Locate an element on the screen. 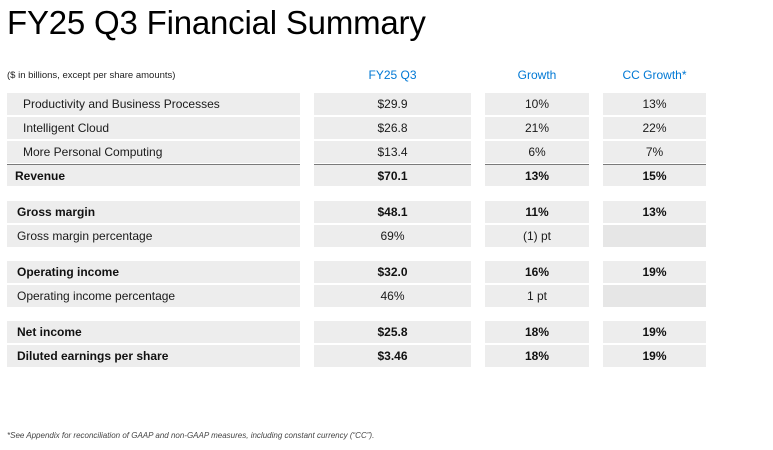 The image size is (773, 450). column-header-growth: Growth is located at coordinates (537, 75).